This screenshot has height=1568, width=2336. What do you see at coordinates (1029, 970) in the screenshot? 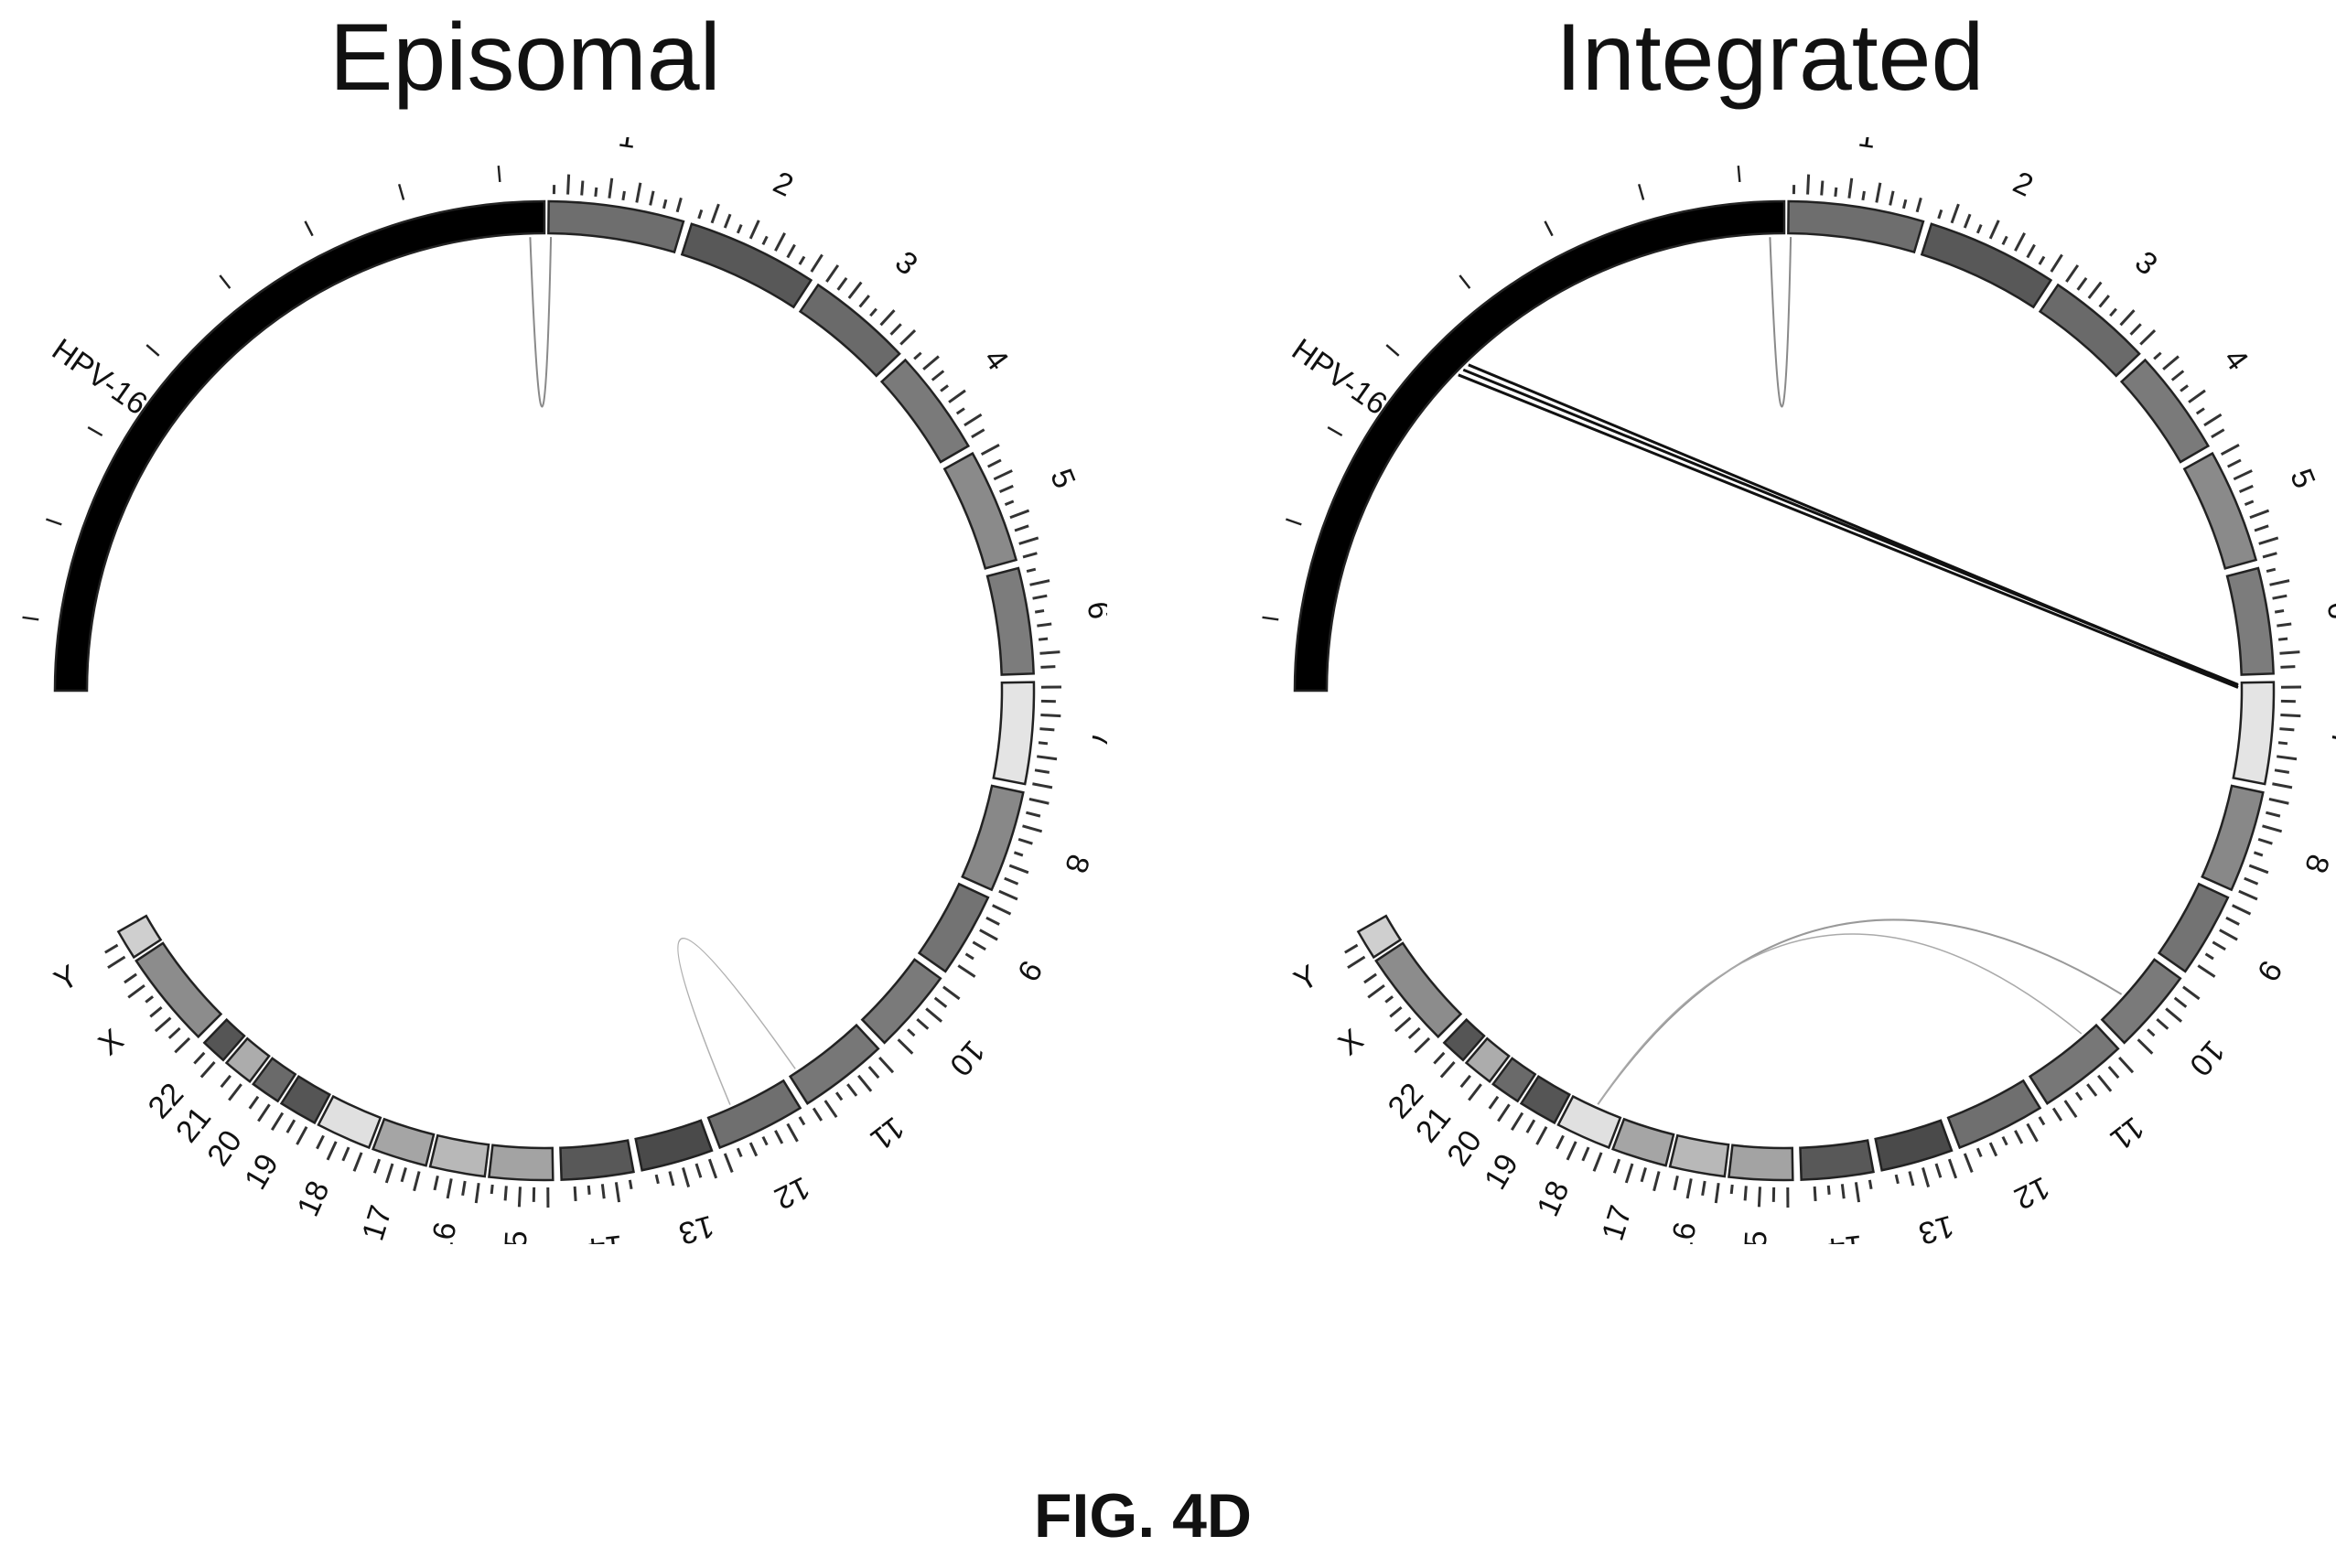
I see `segment-label-9: 9` at bounding box center [1029, 970].